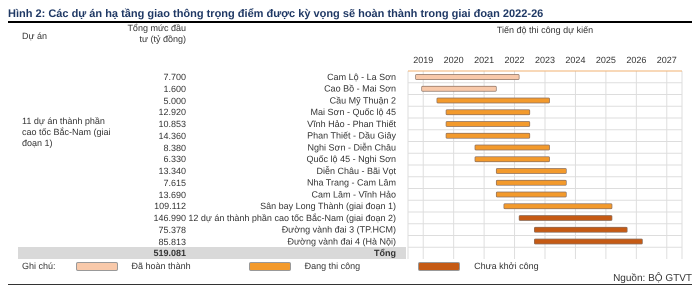  I want to click on x-tick-label: 2023, so click(545, 60).